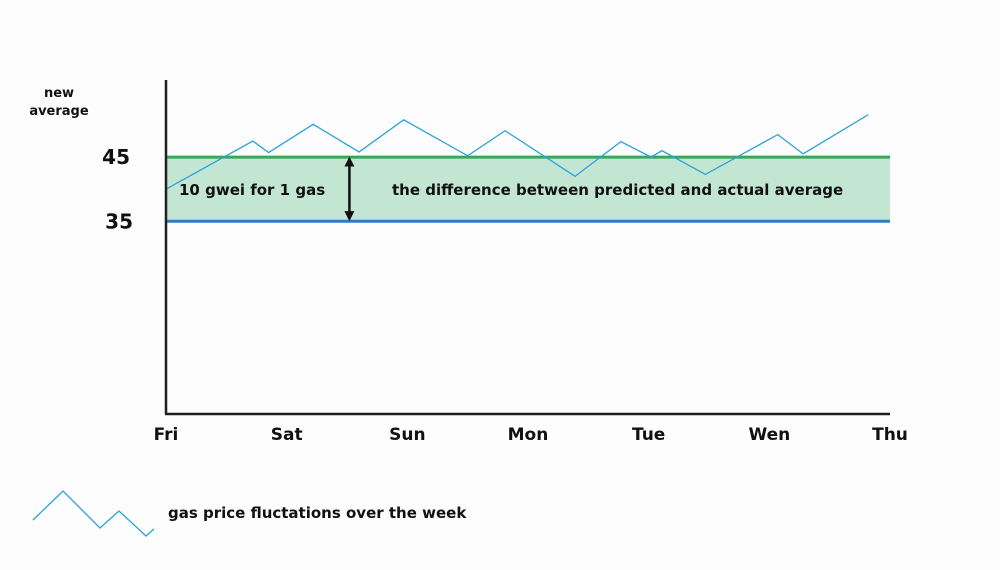 The height and width of the screenshot is (570, 1000). I want to click on x-tick-label-sat: Sat, so click(287, 435).